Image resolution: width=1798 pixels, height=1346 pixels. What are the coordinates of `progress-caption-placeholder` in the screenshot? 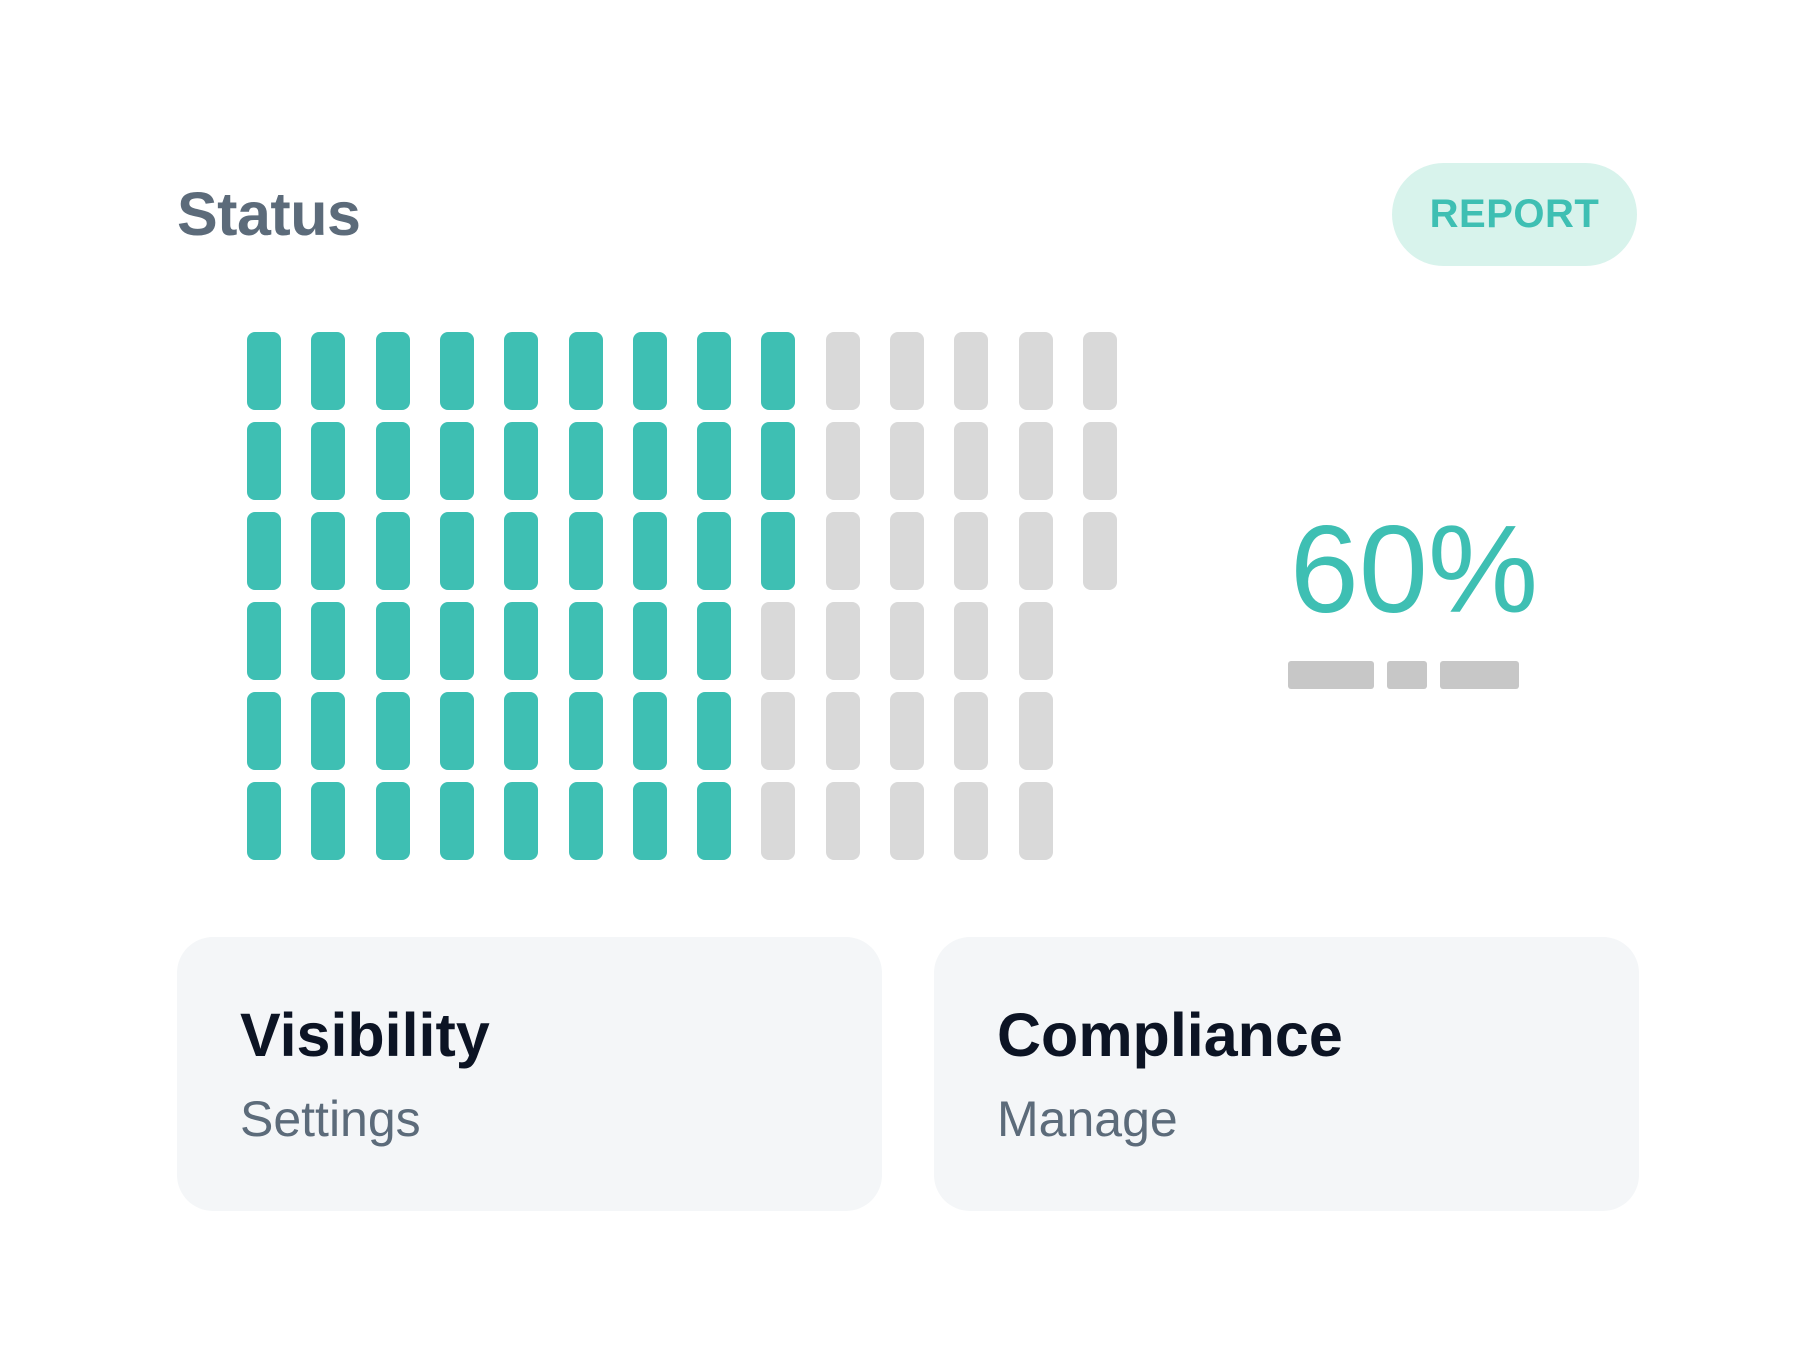 It's located at (1403, 675).